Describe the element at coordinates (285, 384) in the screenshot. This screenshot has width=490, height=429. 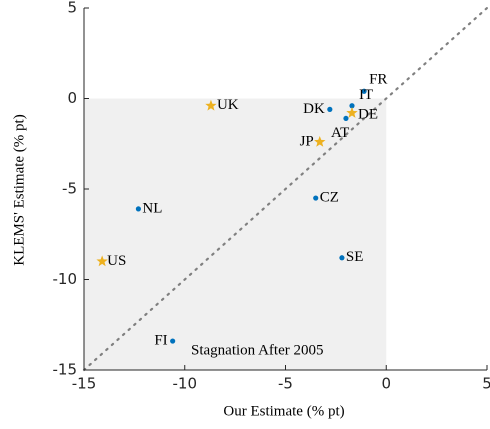
I see `x-tick-label: -5` at that location.